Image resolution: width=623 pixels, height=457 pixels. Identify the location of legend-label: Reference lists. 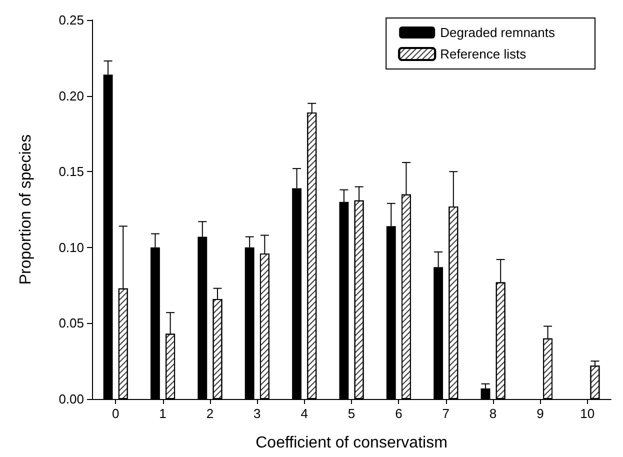
(483, 54).